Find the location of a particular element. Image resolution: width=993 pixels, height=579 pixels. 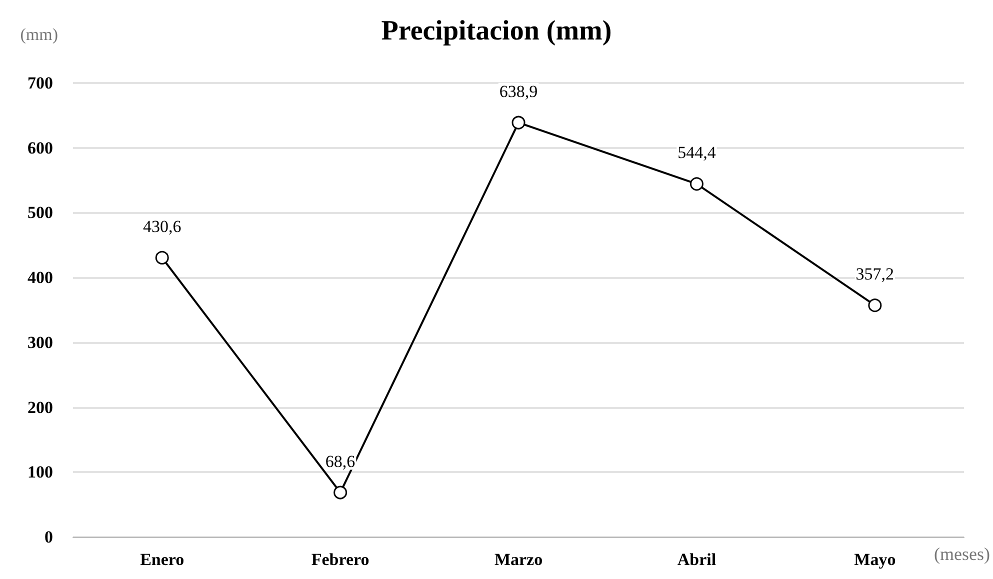

x-tick-label: Febrero is located at coordinates (340, 559).